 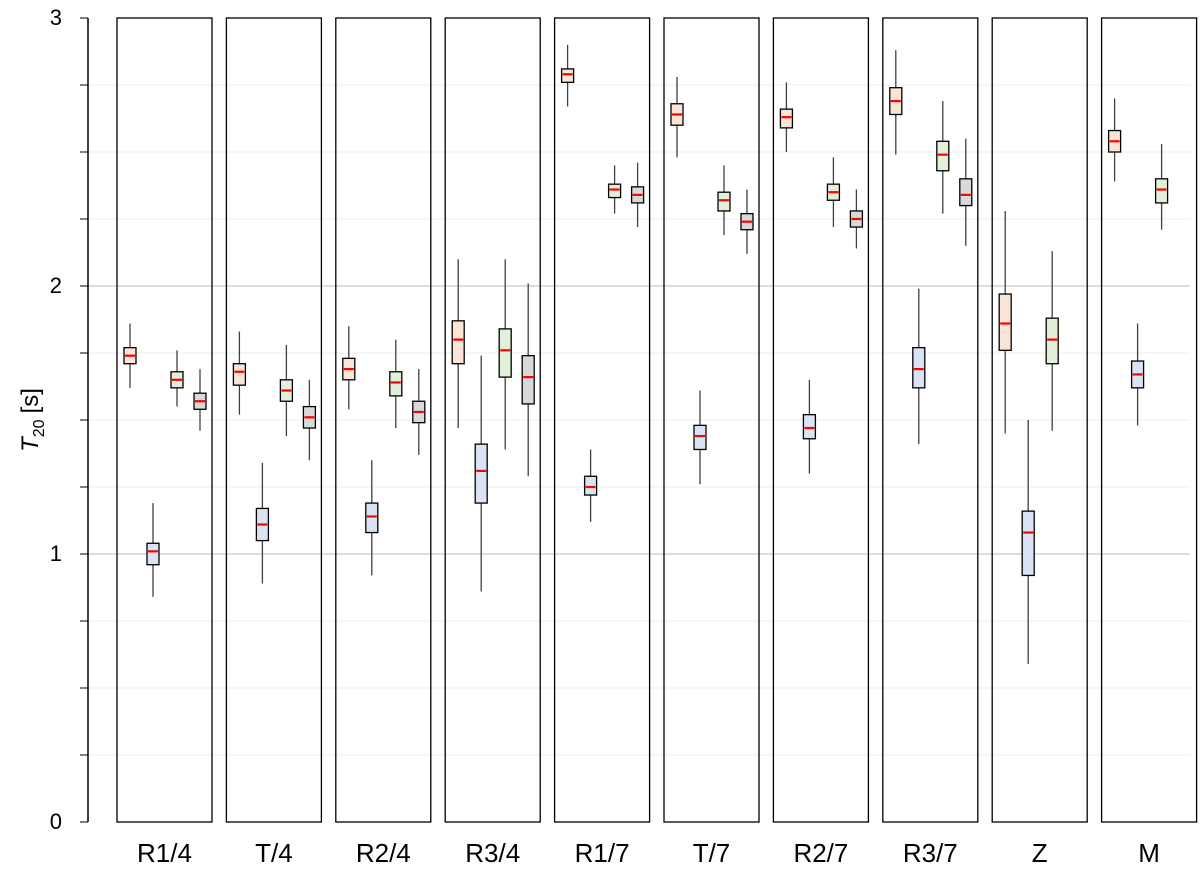 What do you see at coordinates (56, 821) in the screenshot?
I see `y-tick-label: 0` at bounding box center [56, 821].